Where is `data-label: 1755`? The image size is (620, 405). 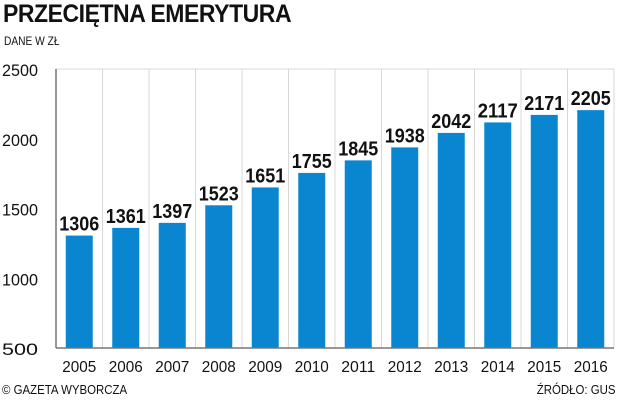
data-label: 1755 is located at coordinates (312, 162).